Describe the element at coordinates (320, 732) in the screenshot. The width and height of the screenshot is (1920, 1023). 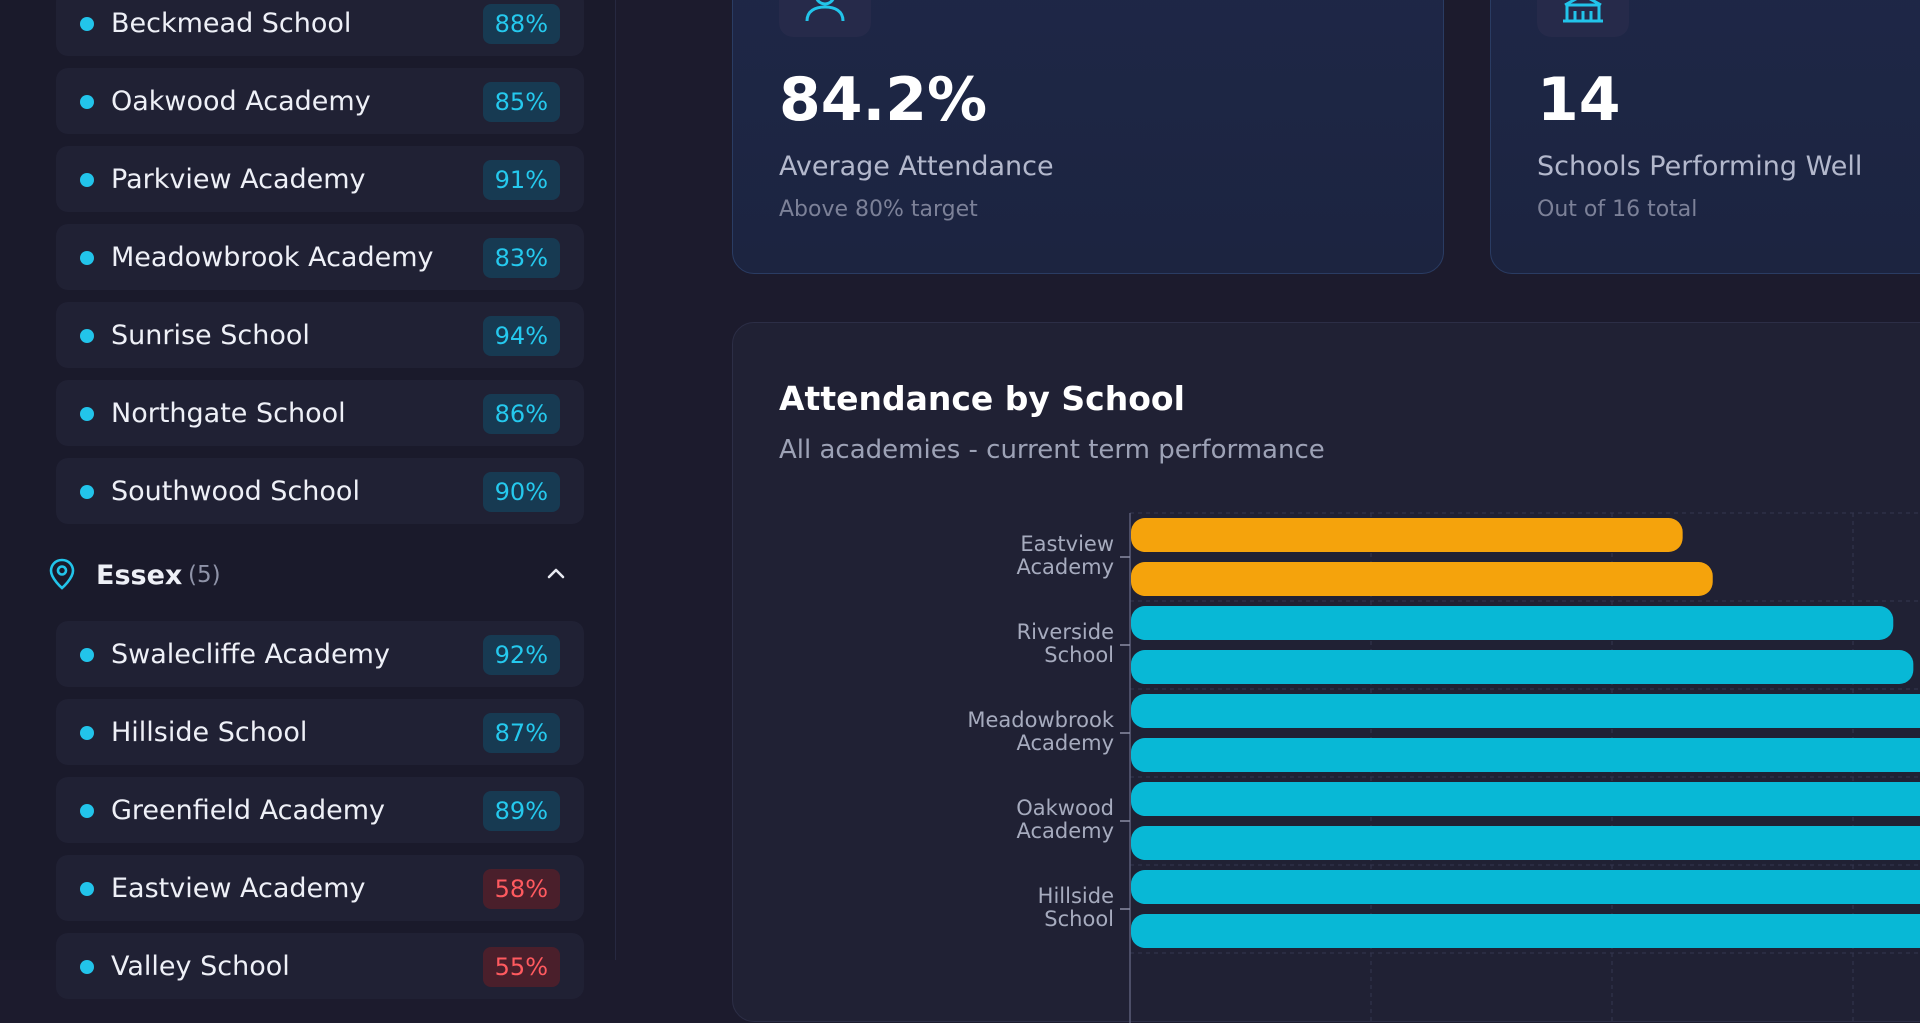
I see `school-list-item: Hillside School 87%` at that location.